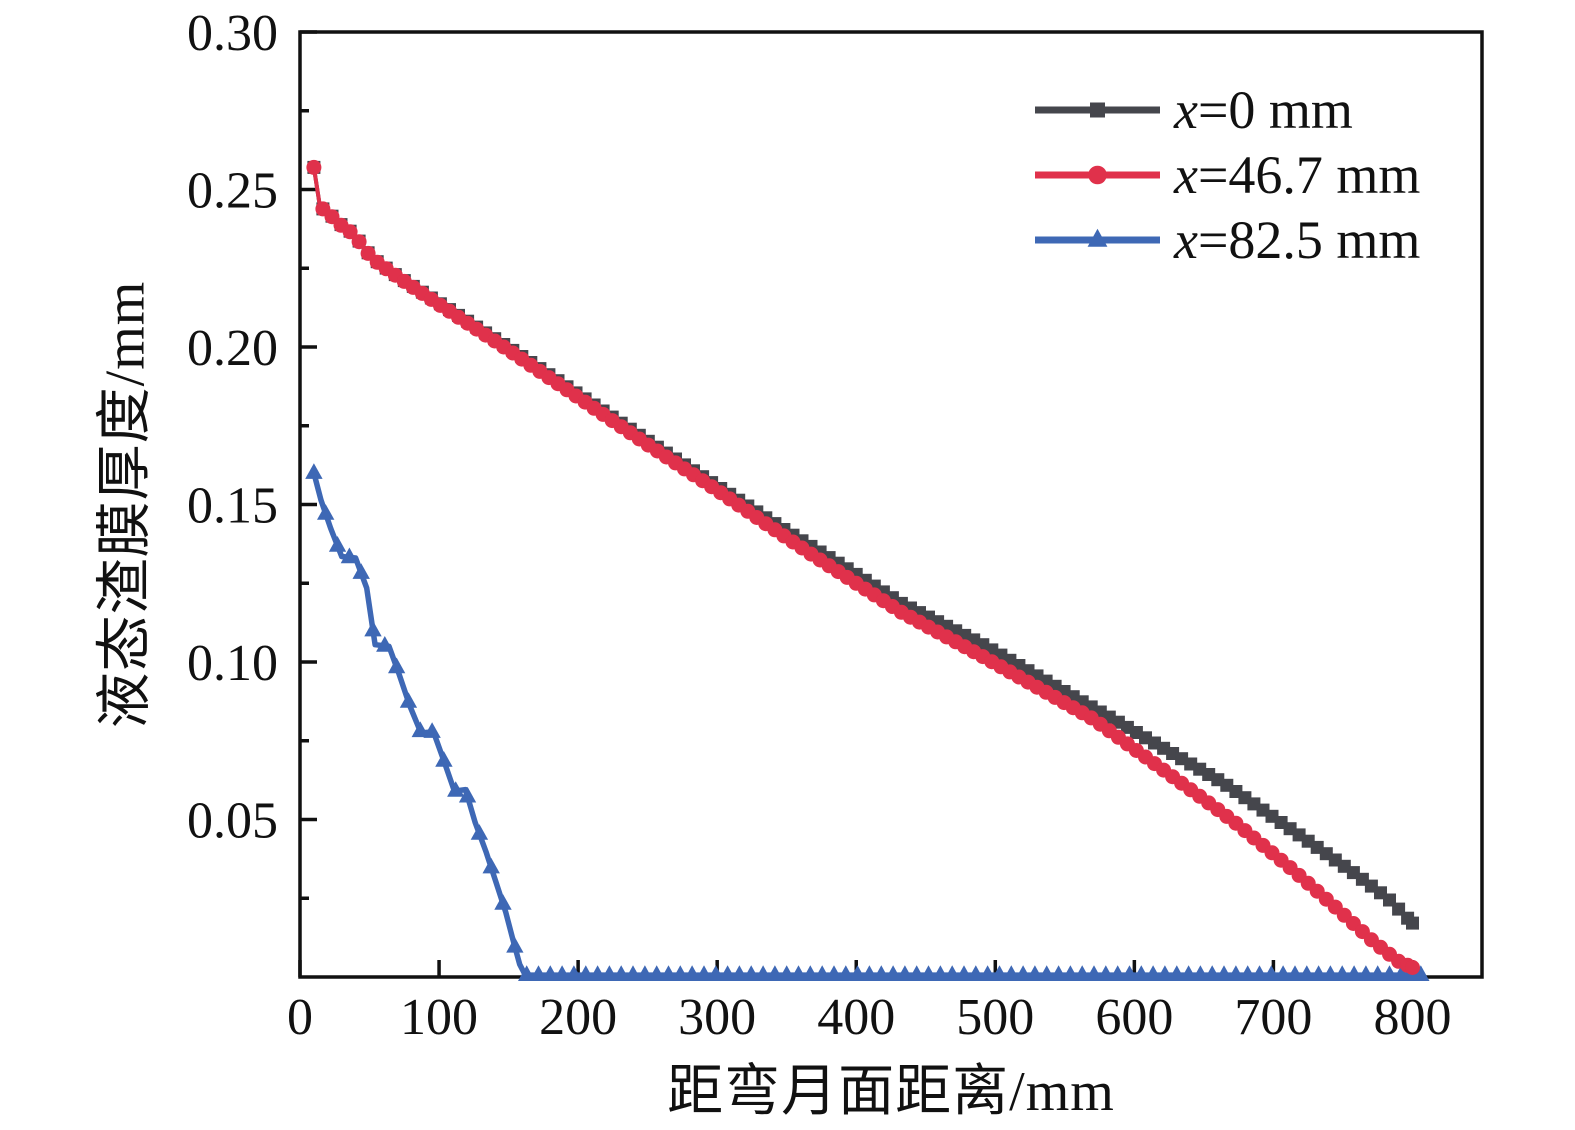 The image size is (1575, 1130). Describe the element at coordinates (578, 1017) in the screenshot. I see `svg-text: 200` at that location.